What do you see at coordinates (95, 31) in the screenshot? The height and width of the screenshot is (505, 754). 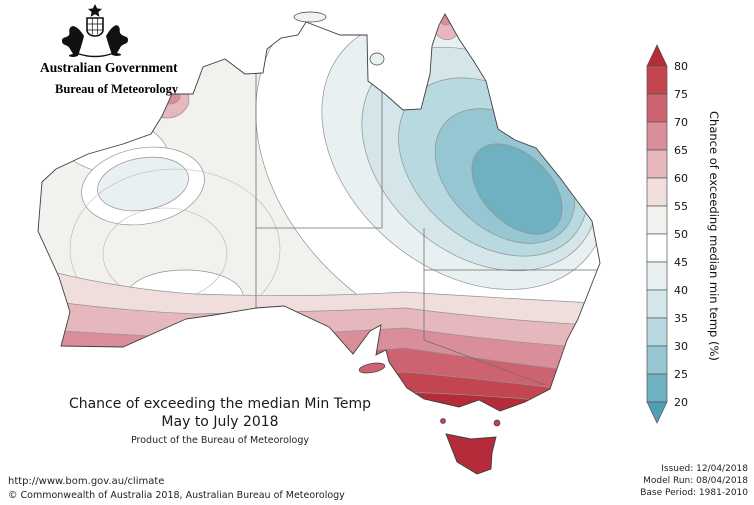 I see `coat-of-arms-icon` at bounding box center [95, 31].